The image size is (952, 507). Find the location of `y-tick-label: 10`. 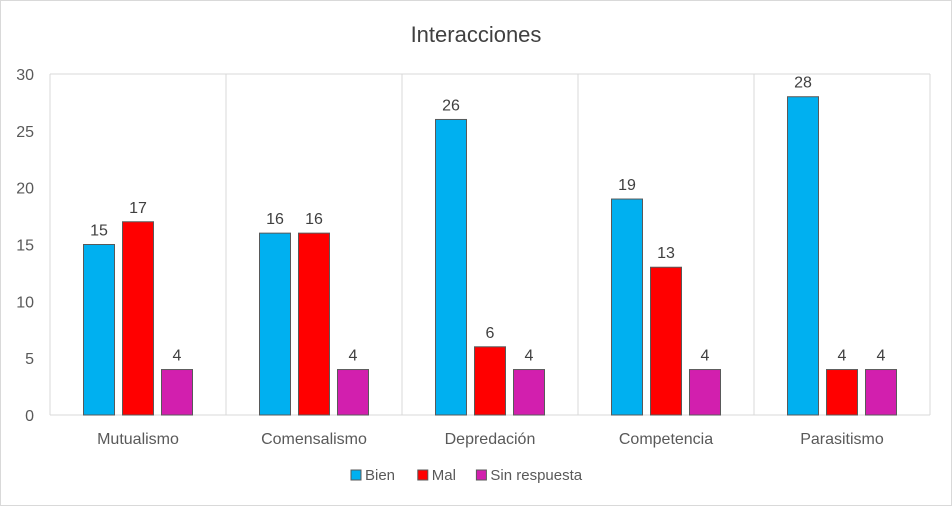

y-tick-label: 10 is located at coordinates (25, 302).